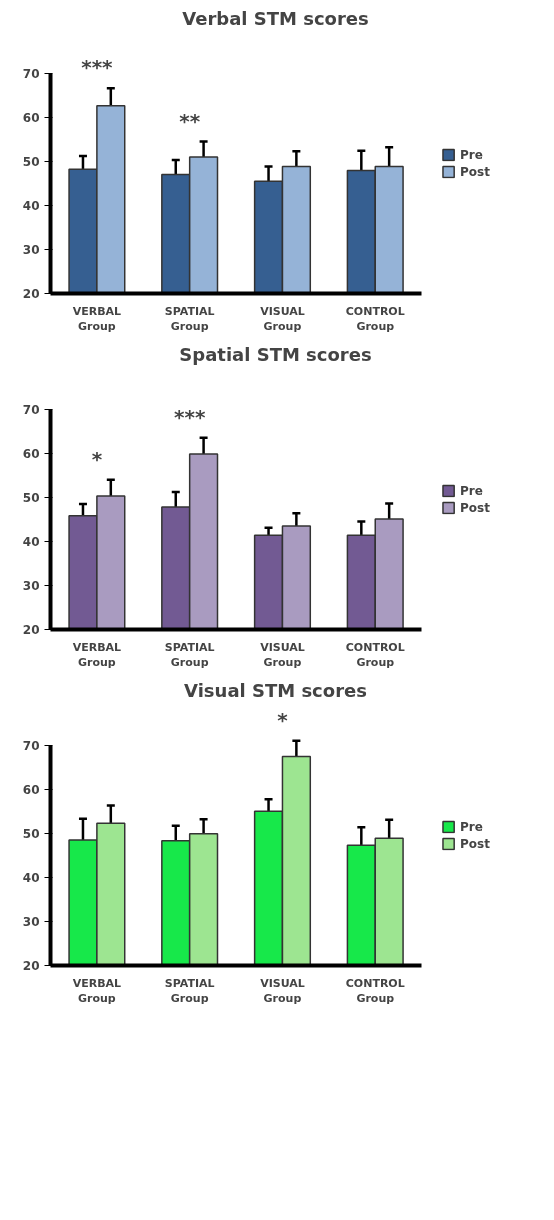 This screenshot has width=554, height=1220. Describe the element at coordinates (275, 354) in the screenshot. I see `chart-title: Spatial STM scores` at that location.